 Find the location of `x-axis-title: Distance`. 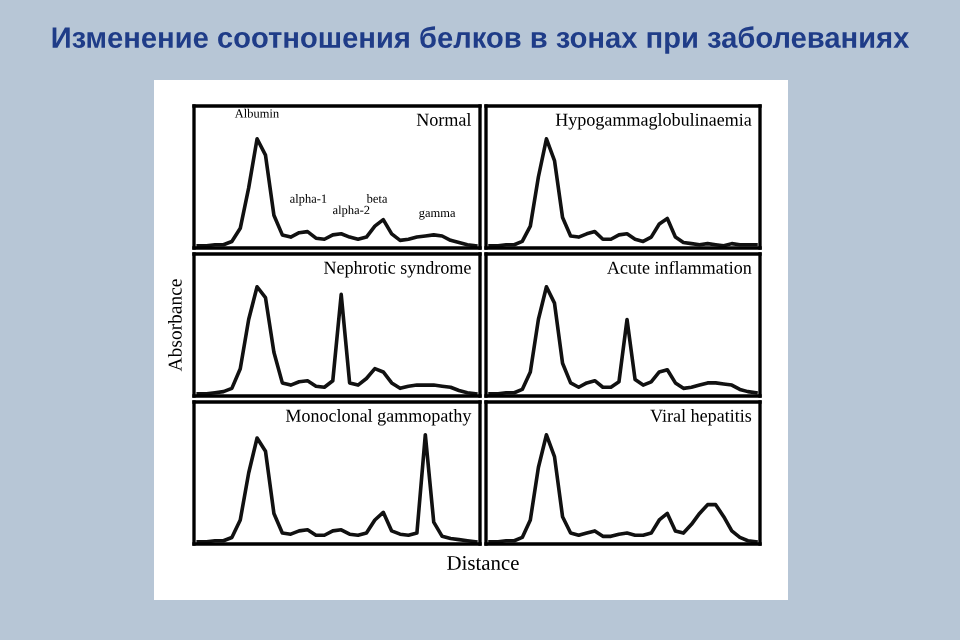

x-axis-title: Distance is located at coordinates (483, 563).